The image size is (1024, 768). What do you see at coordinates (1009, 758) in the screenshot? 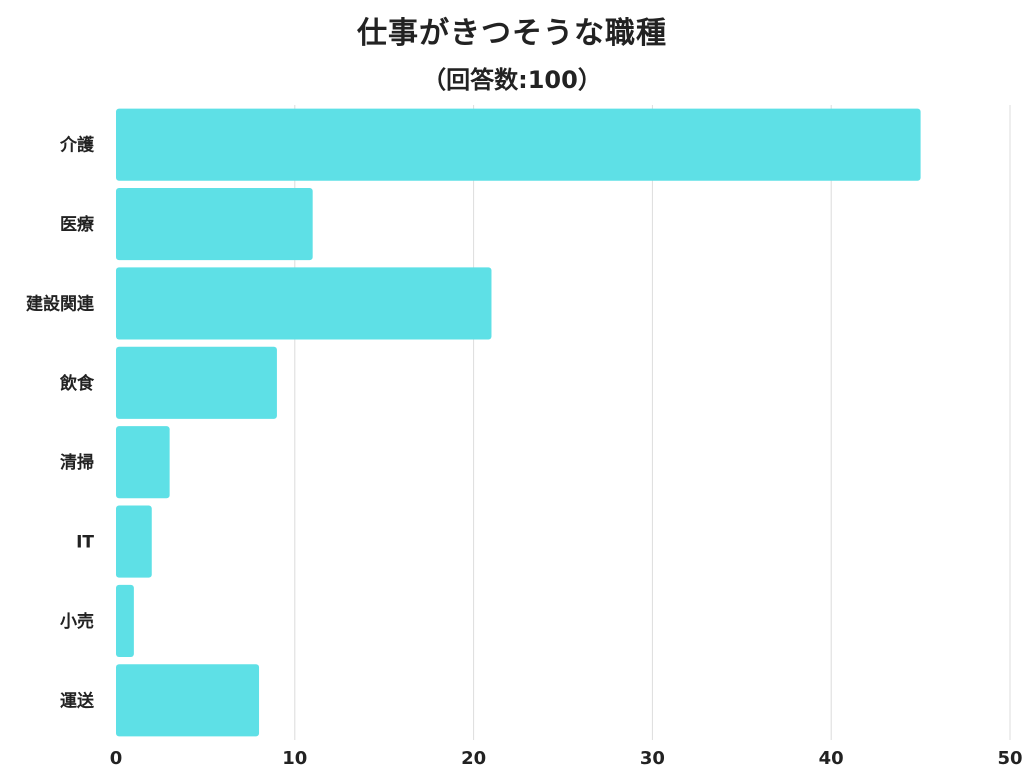
I see `x-tick-label: 50` at bounding box center [1009, 758].